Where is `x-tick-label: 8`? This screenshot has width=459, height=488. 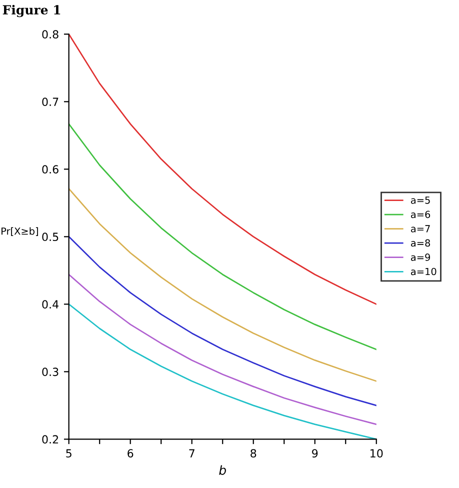 x-tick-label: 8 is located at coordinates (253, 453).